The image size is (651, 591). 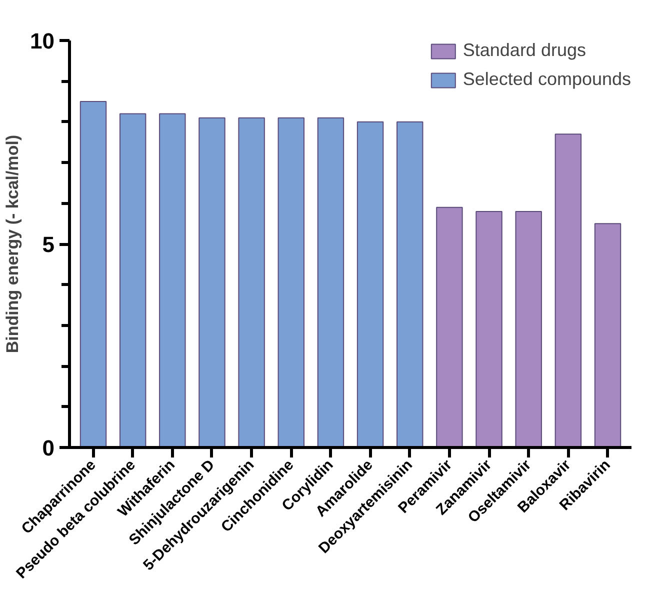 What do you see at coordinates (48, 448) in the screenshot?
I see `y-tick-label: 0` at bounding box center [48, 448].